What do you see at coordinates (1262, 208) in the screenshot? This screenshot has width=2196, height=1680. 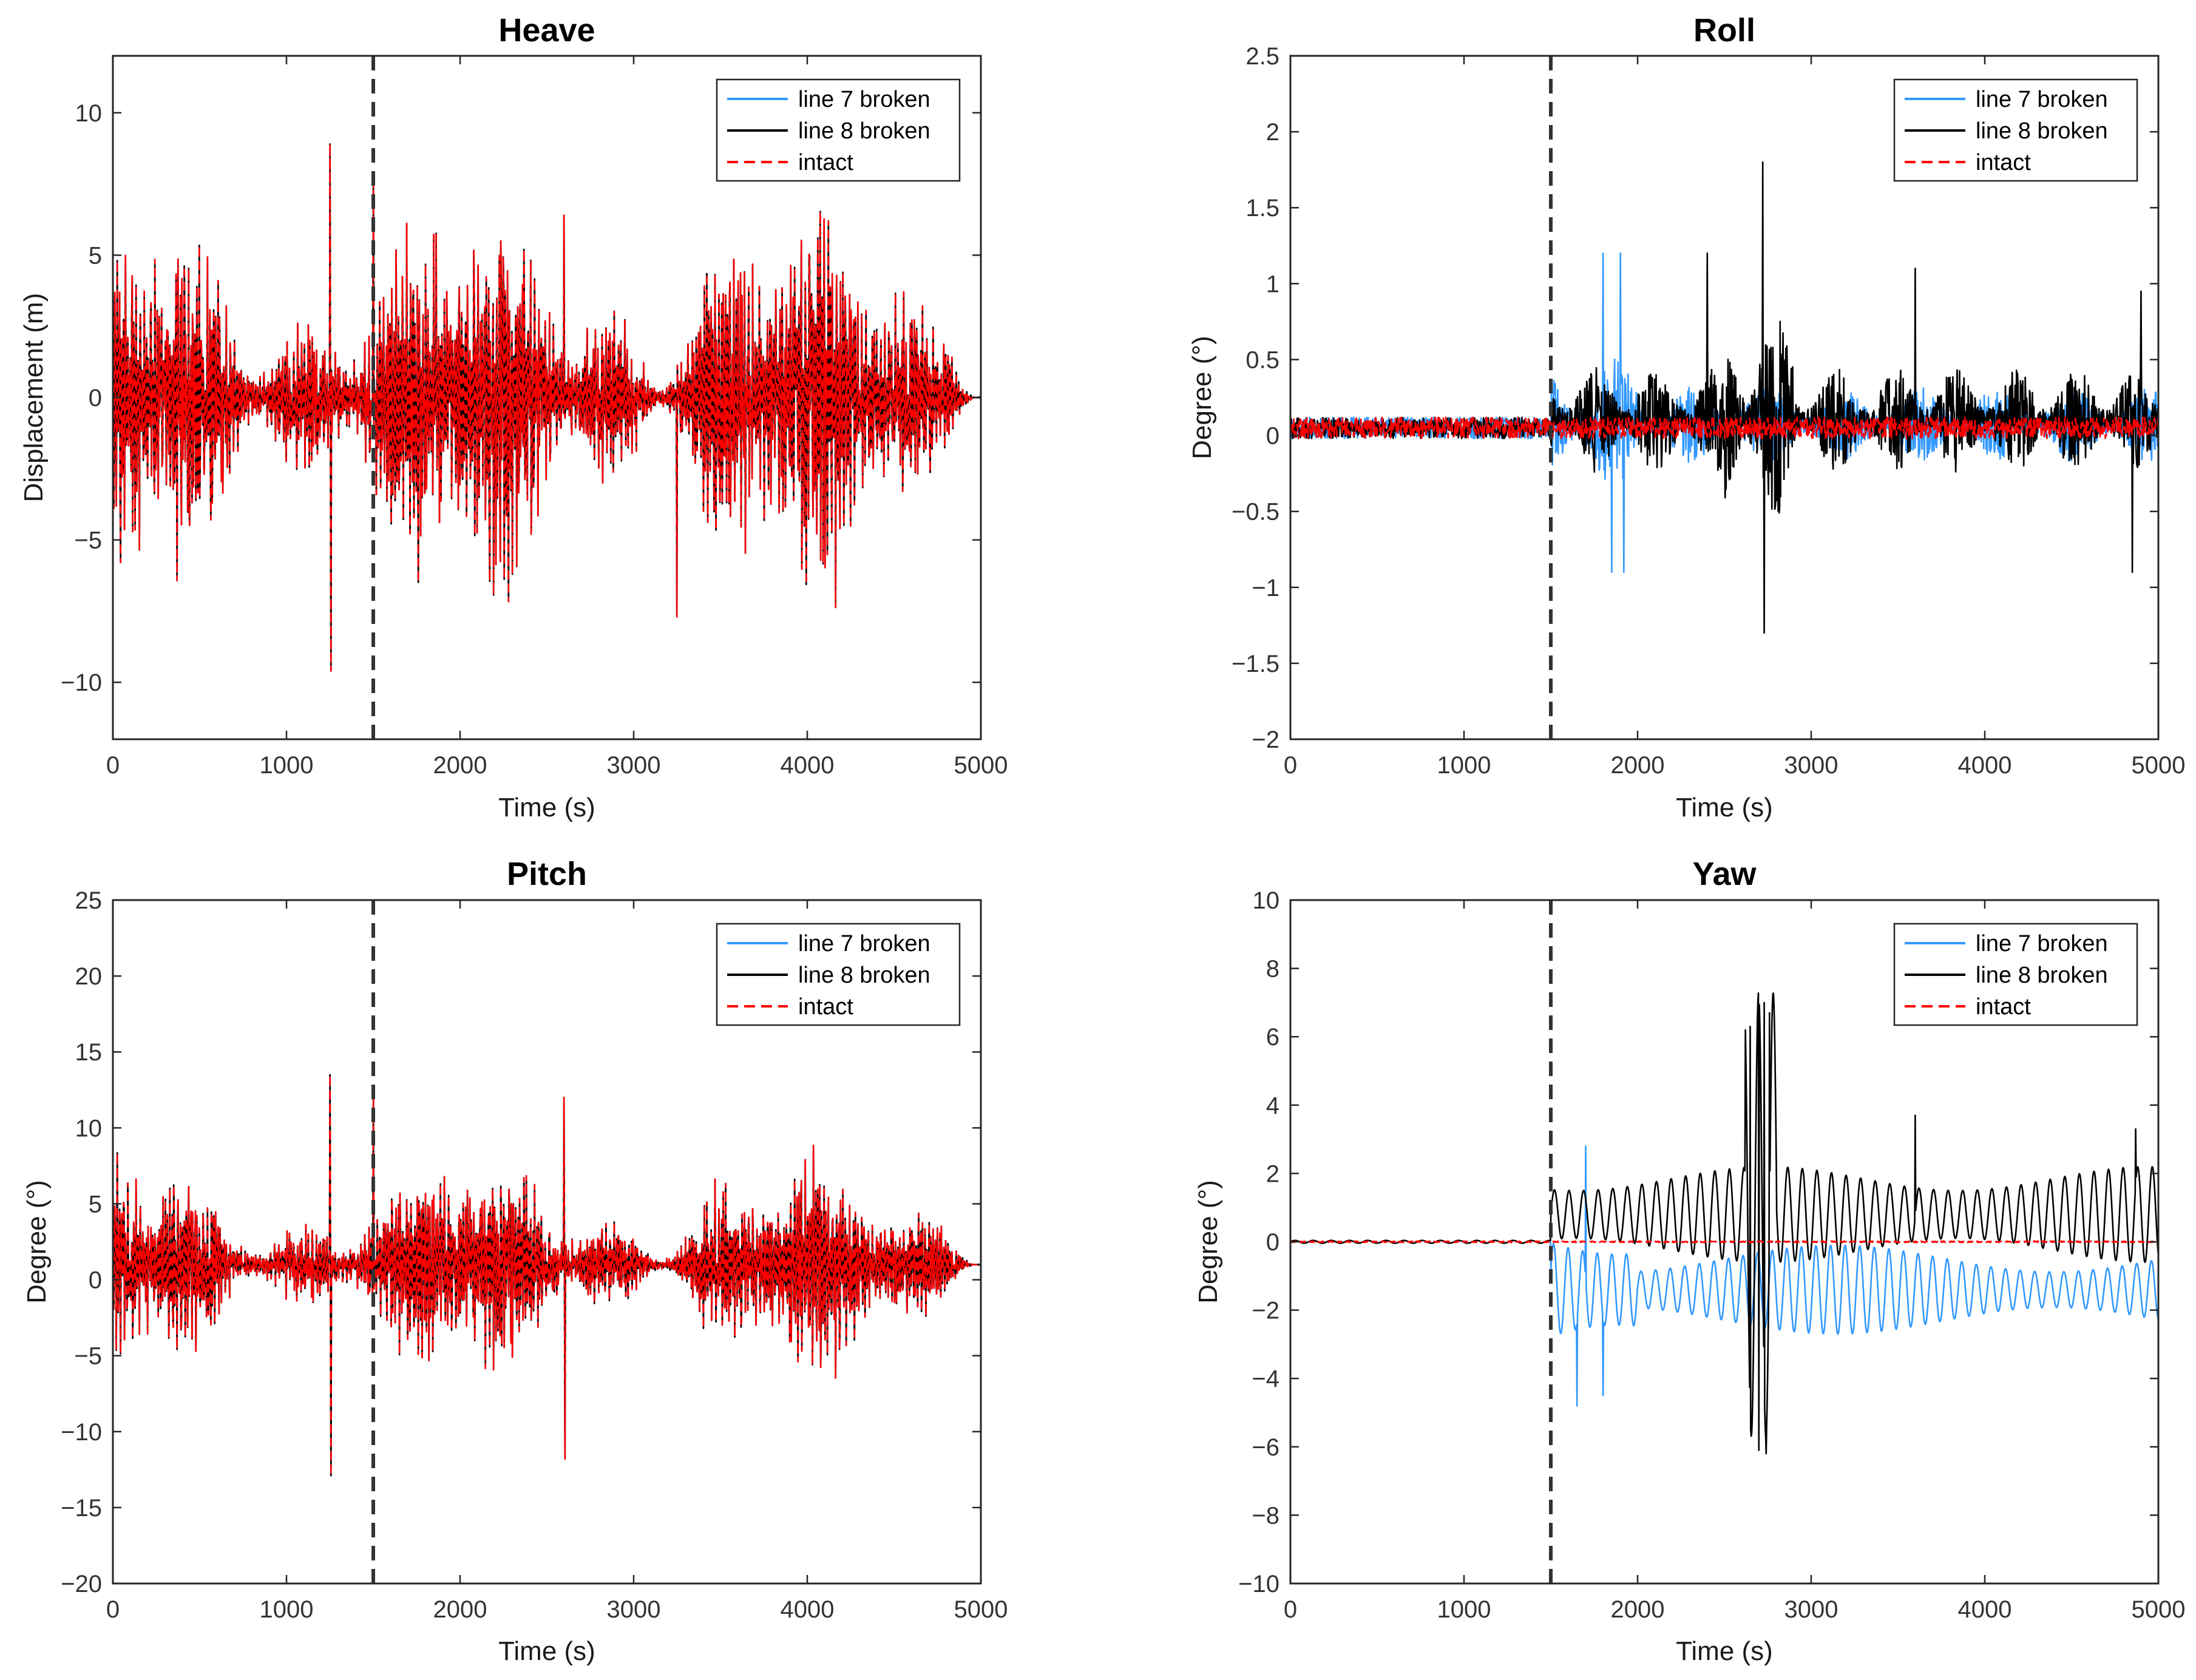 I see `y-tick-label: 1.5` at bounding box center [1262, 208].